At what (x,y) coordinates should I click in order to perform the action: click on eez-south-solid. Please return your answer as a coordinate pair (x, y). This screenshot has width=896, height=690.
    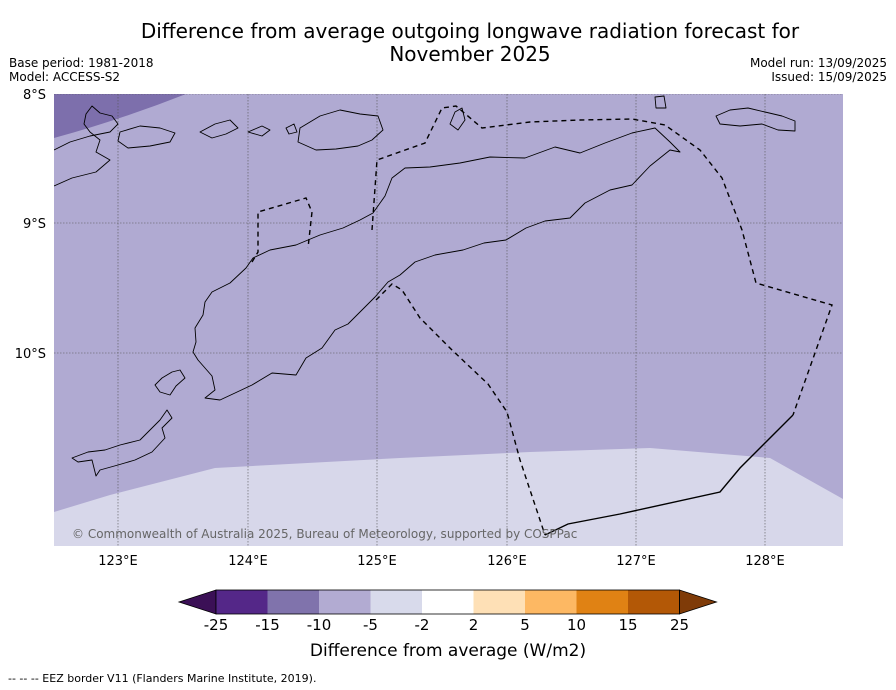
    Looking at the image, I should click on (669, 475).